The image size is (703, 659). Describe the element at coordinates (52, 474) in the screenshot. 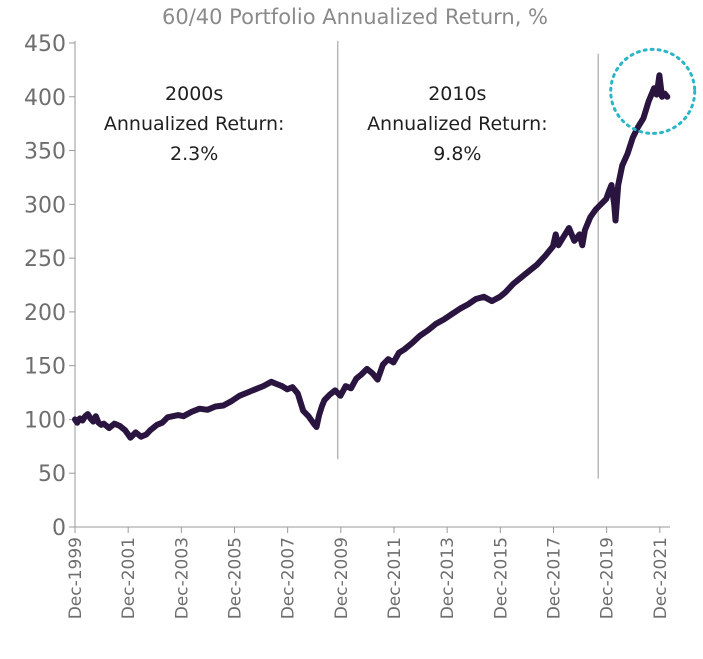

I see `y-tick-label: 50` at that location.